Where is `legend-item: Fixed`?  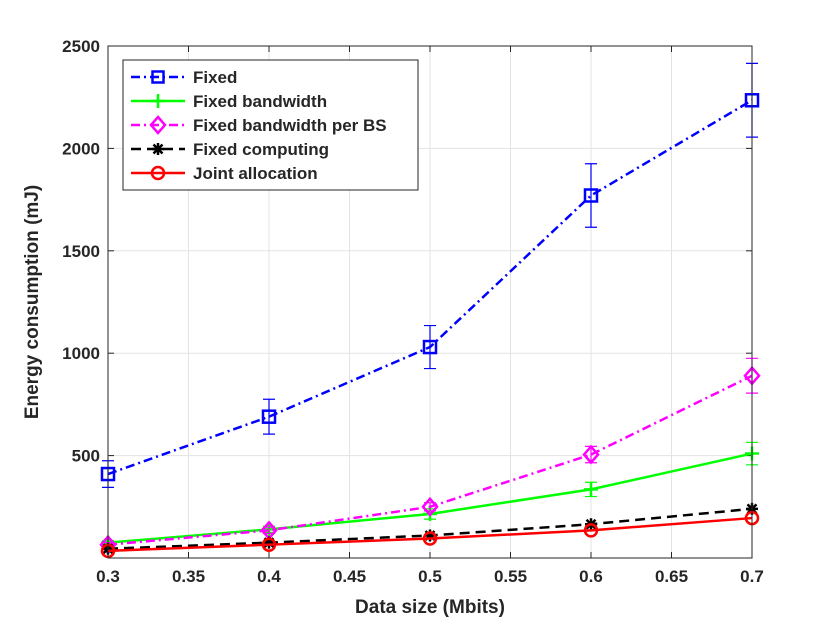 legend-item: Fixed is located at coordinates (184, 77).